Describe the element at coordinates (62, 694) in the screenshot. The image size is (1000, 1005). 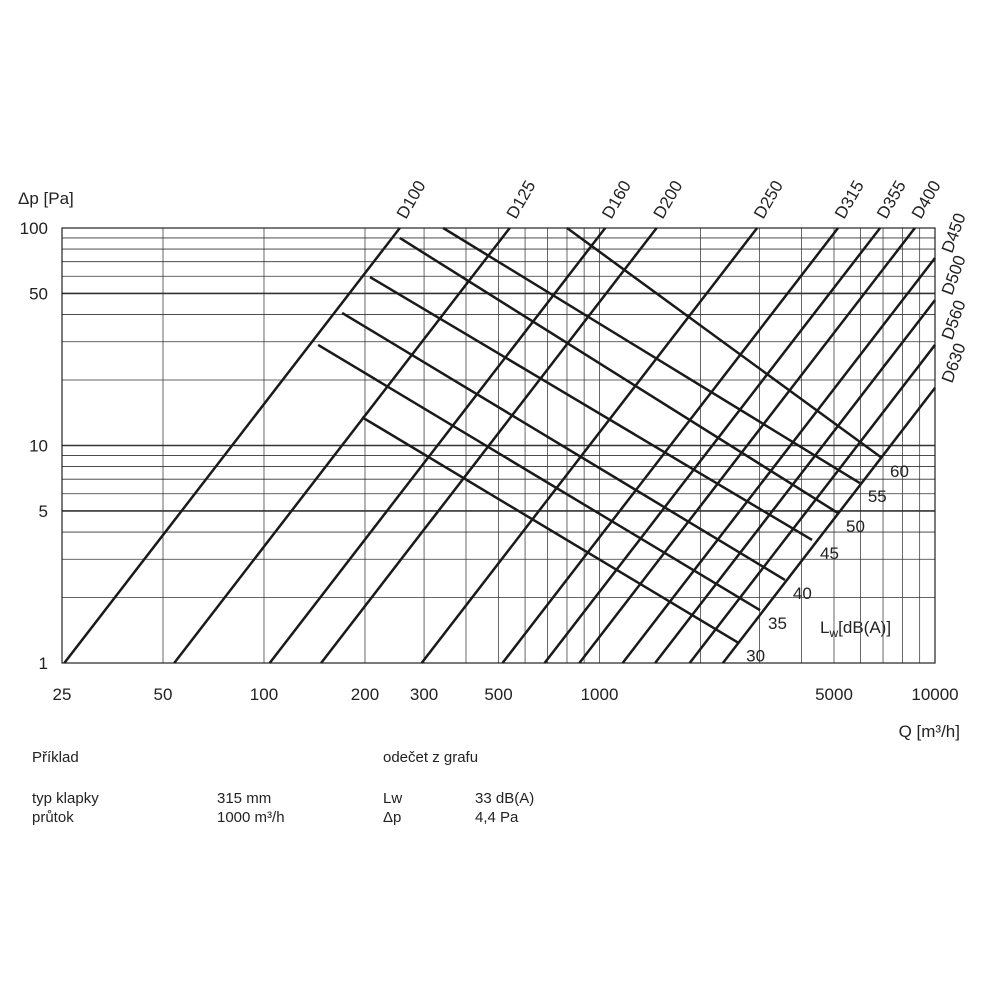
I see `x-tick-label: 25` at that location.